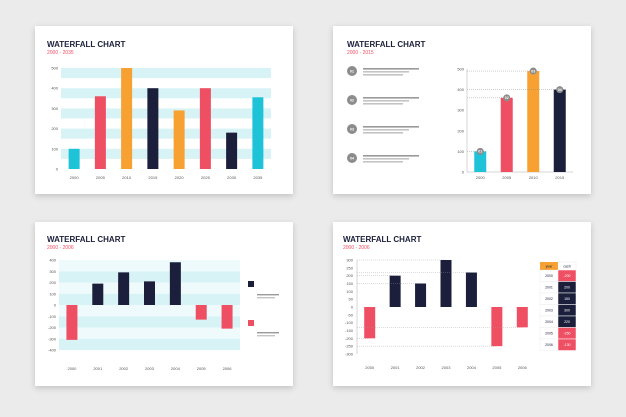  Describe the element at coordinates (421, 367) in the screenshot. I see `x-tick-label: 2002` at that location.